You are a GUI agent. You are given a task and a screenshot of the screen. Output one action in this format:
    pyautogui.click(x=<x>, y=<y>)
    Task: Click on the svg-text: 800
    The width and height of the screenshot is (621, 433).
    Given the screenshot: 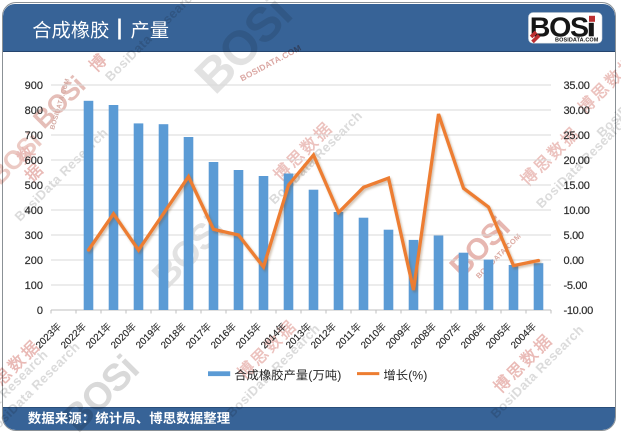 What is the action you would take?
    pyautogui.click(x=34, y=111)
    